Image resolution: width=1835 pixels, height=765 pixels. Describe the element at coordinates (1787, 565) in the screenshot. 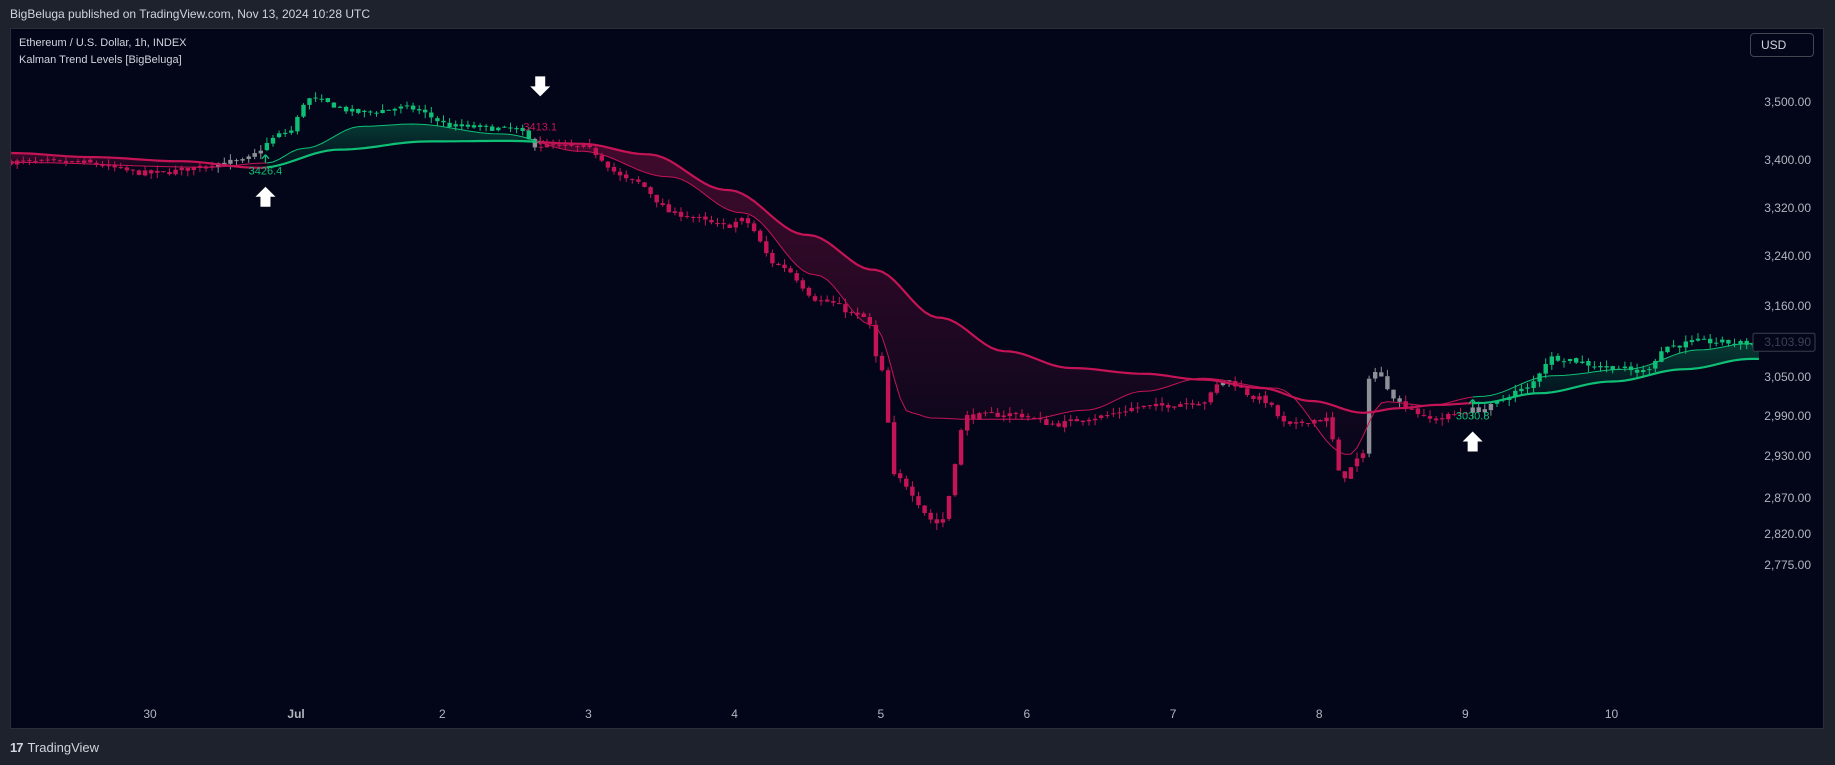

I see `price-tick-label: 2,775.00` at that location.